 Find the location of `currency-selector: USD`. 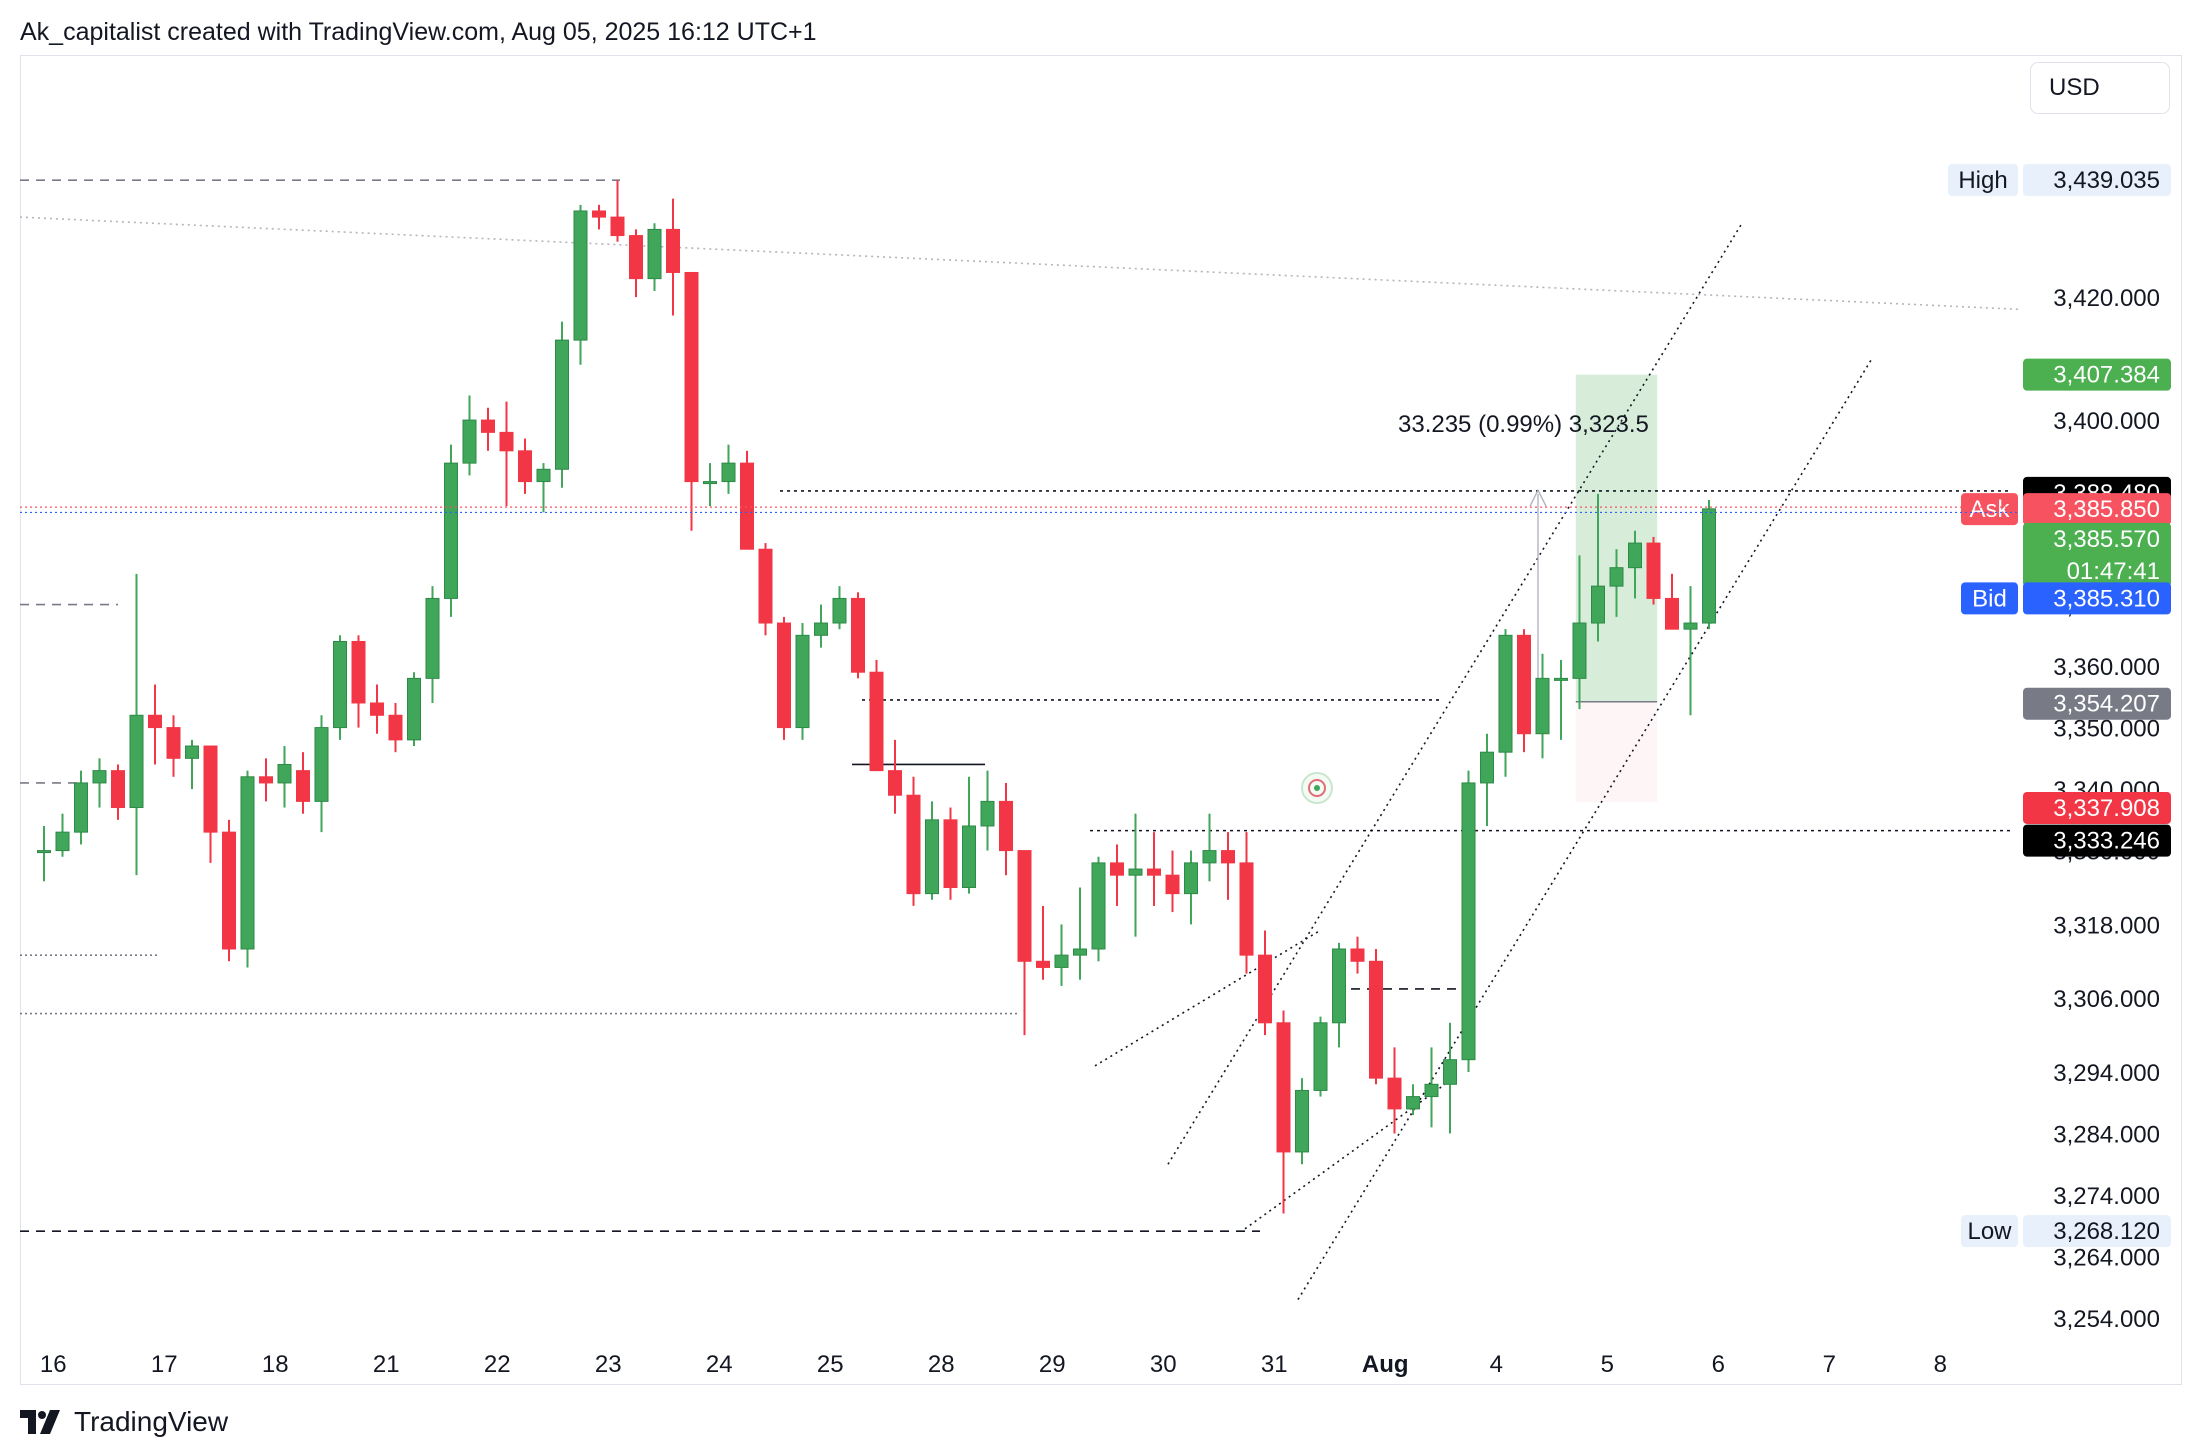

currency-selector: USD is located at coordinates (2100, 88).